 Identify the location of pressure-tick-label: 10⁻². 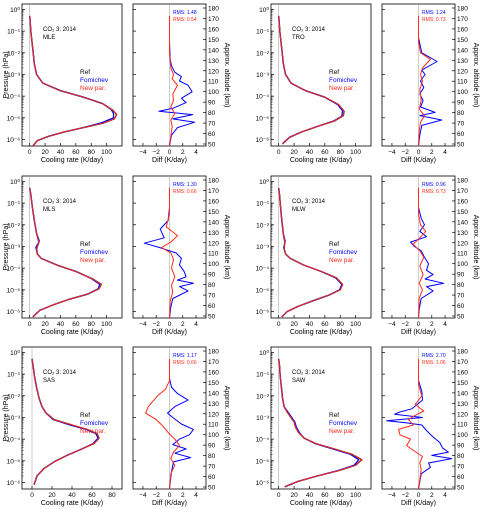
(14, 396).